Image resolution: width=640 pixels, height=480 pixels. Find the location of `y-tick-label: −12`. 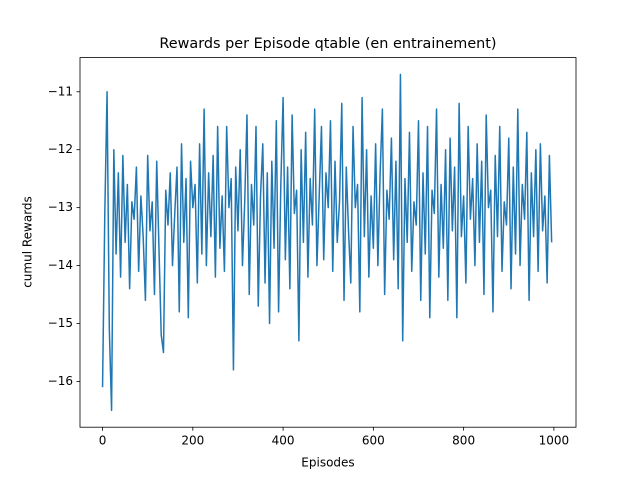

y-tick-label: −12 is located at coordinates (60, 149).